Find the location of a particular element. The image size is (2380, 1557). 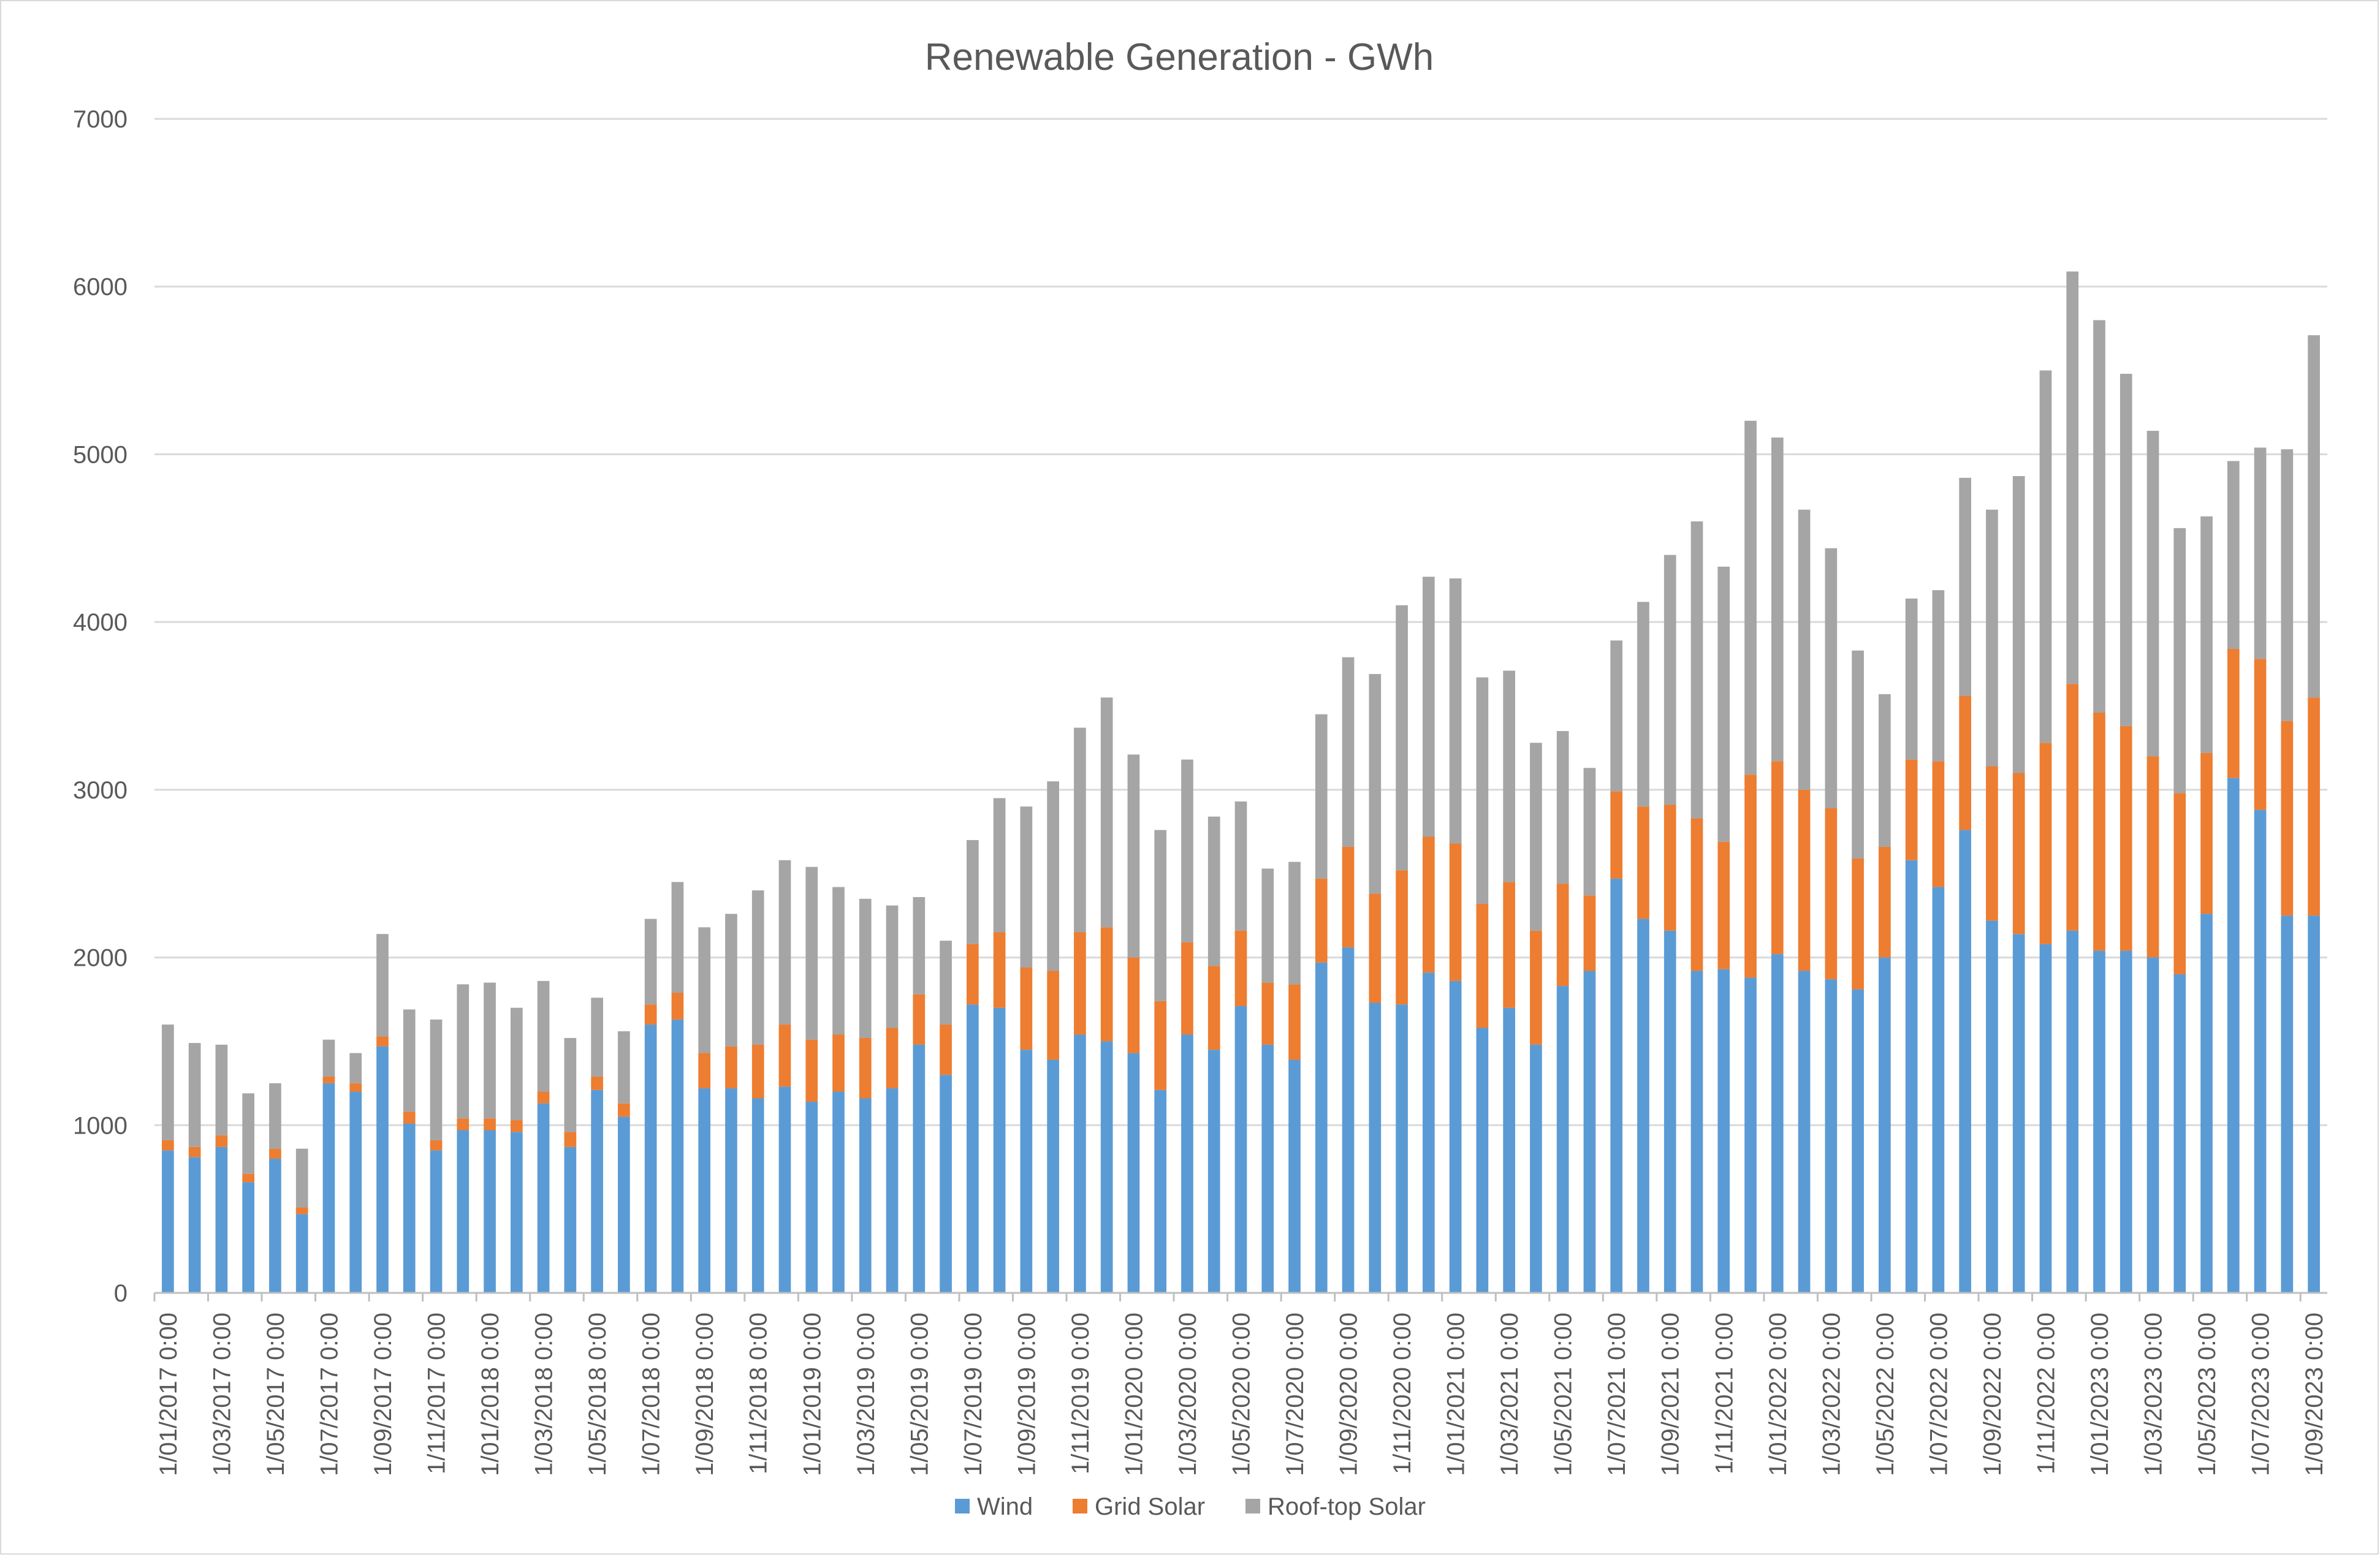

x-tick-label: 1/11/2020 0:00 is located at coordinates (1402, 1393).